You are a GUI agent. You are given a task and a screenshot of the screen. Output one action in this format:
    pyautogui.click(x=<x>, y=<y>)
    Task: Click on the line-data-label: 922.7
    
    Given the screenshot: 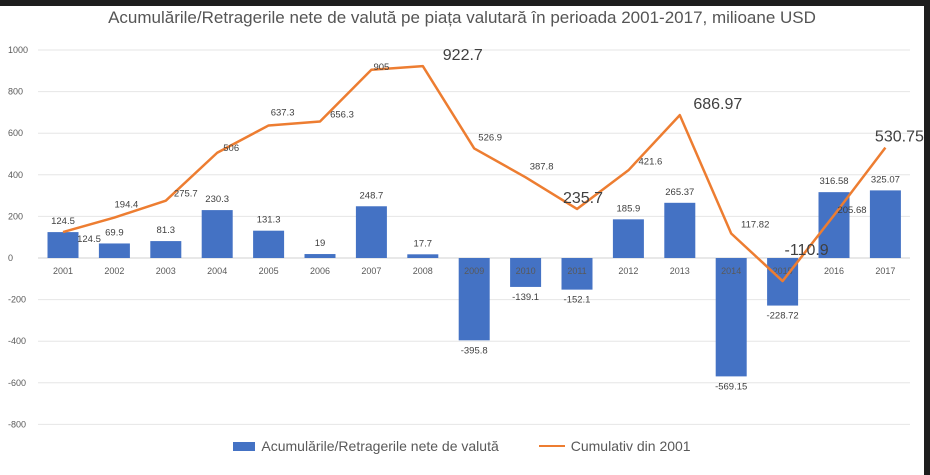 What is the action you would take?
    pyautogui.click(x=463, y=55)
    